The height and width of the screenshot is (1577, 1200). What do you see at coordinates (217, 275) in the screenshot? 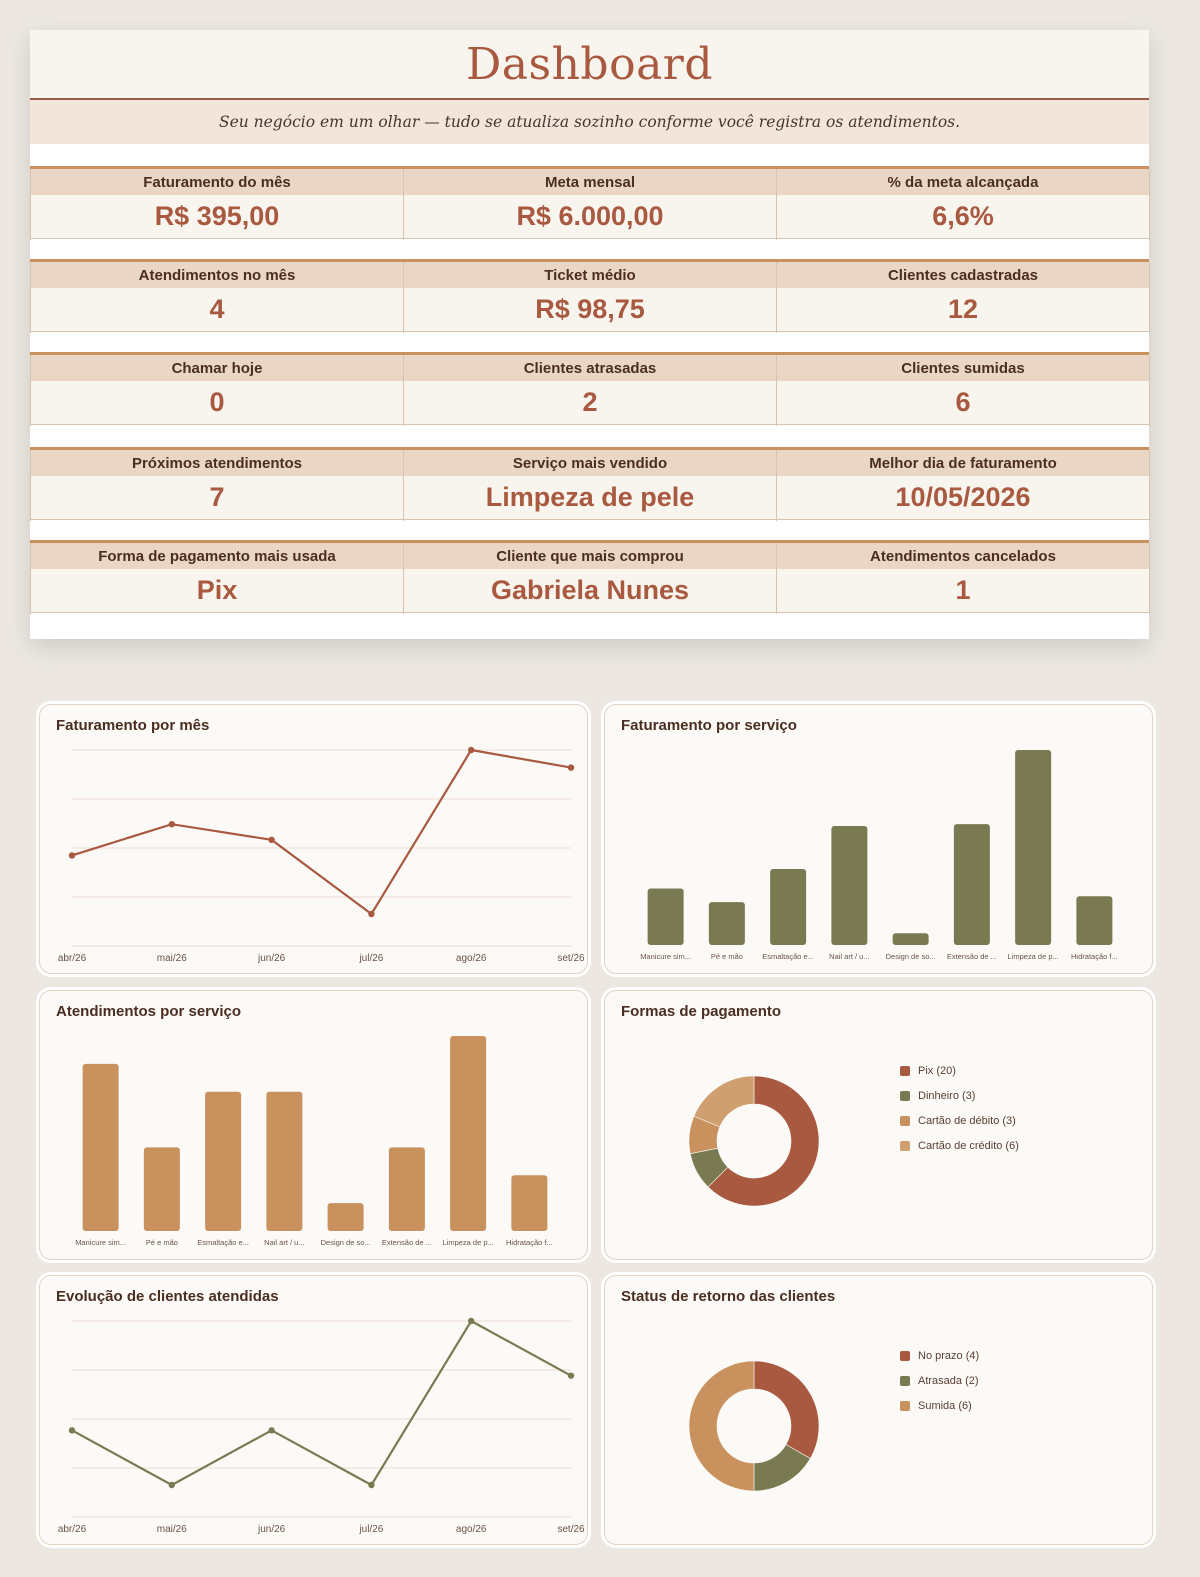
I see `kpi-label: Atendimentos no mês` at bounding box center [217, 275].